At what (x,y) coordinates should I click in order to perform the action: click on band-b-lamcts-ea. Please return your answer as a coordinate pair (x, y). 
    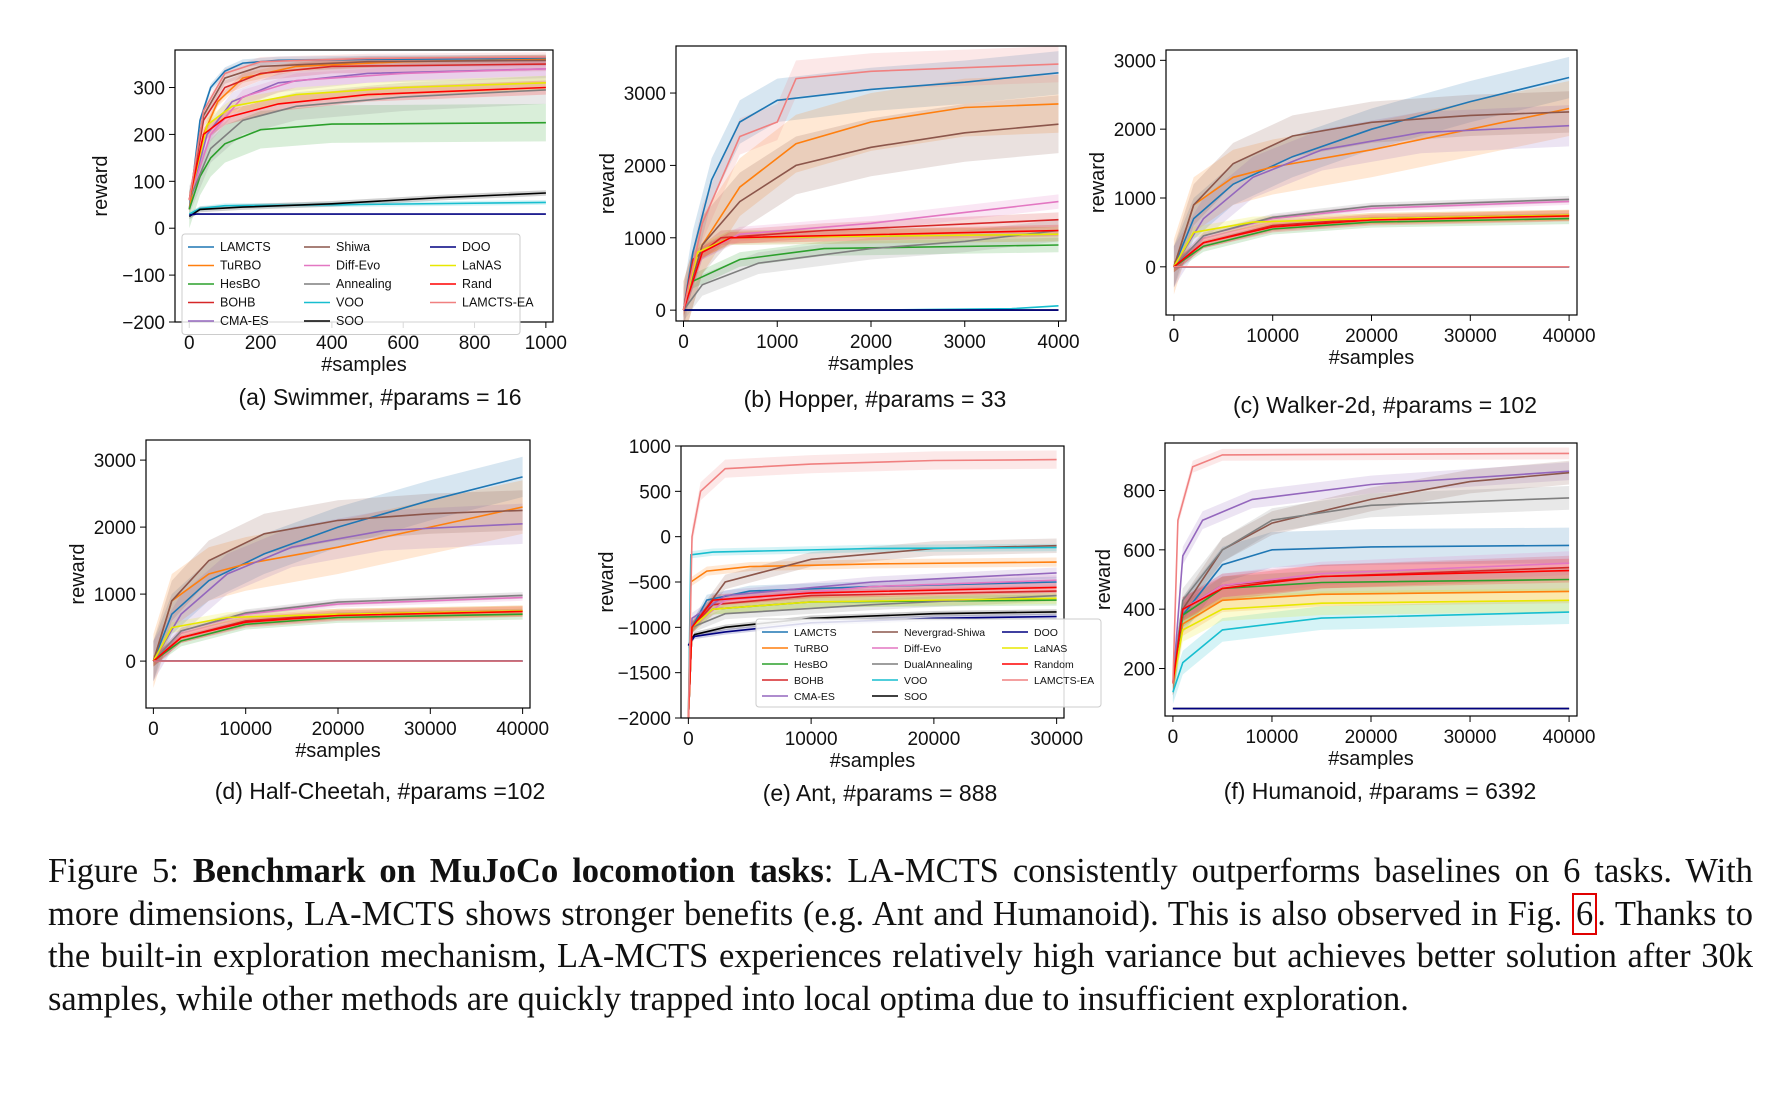
    Looking at the image, I should click on (871, 183).